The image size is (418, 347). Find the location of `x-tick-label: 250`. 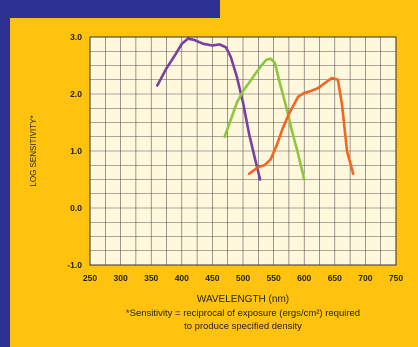

x-tick-label: 250 is located at coordinates (90, 278).